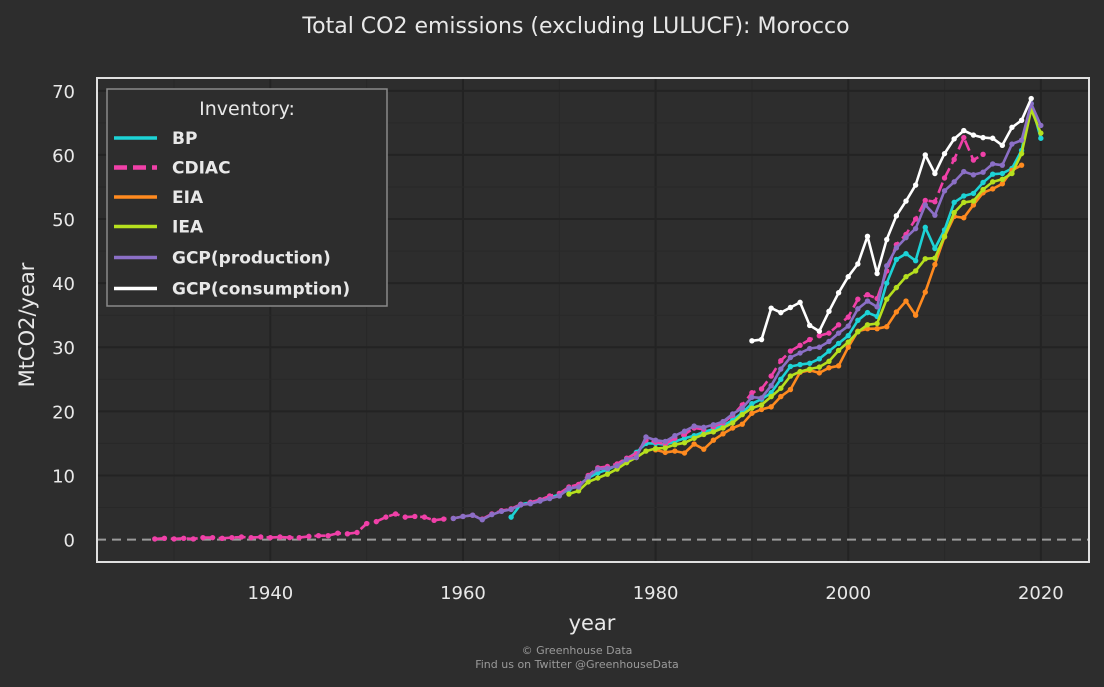  What do you see at coordinates (69, 541) in the screenshot?
I see `y-tick-label: 0` at bounding box center [69, 541].